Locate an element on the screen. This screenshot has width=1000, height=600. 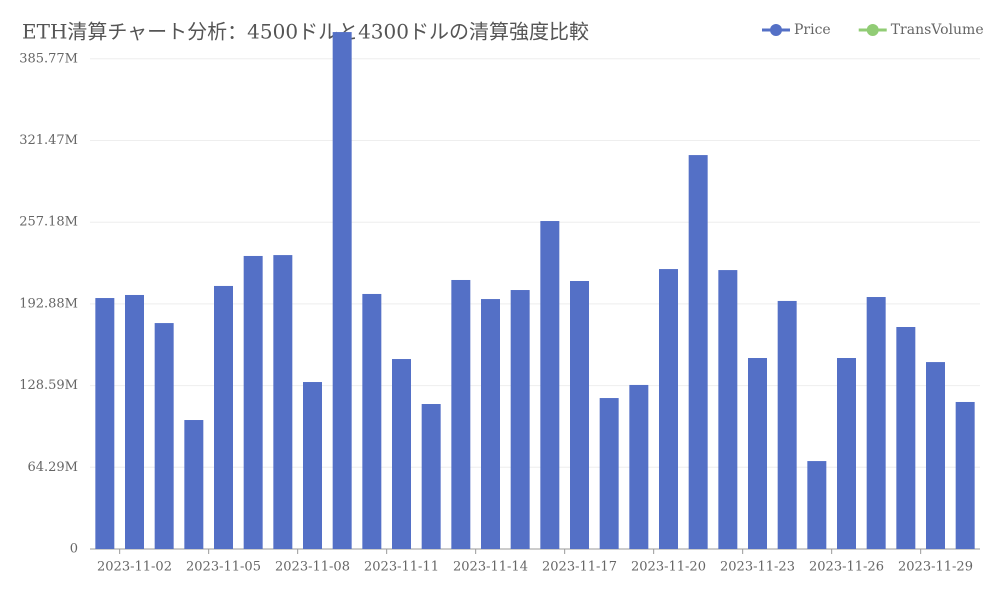
x-tick-label: 2023-11-14 is located at coordinates (490, 567).